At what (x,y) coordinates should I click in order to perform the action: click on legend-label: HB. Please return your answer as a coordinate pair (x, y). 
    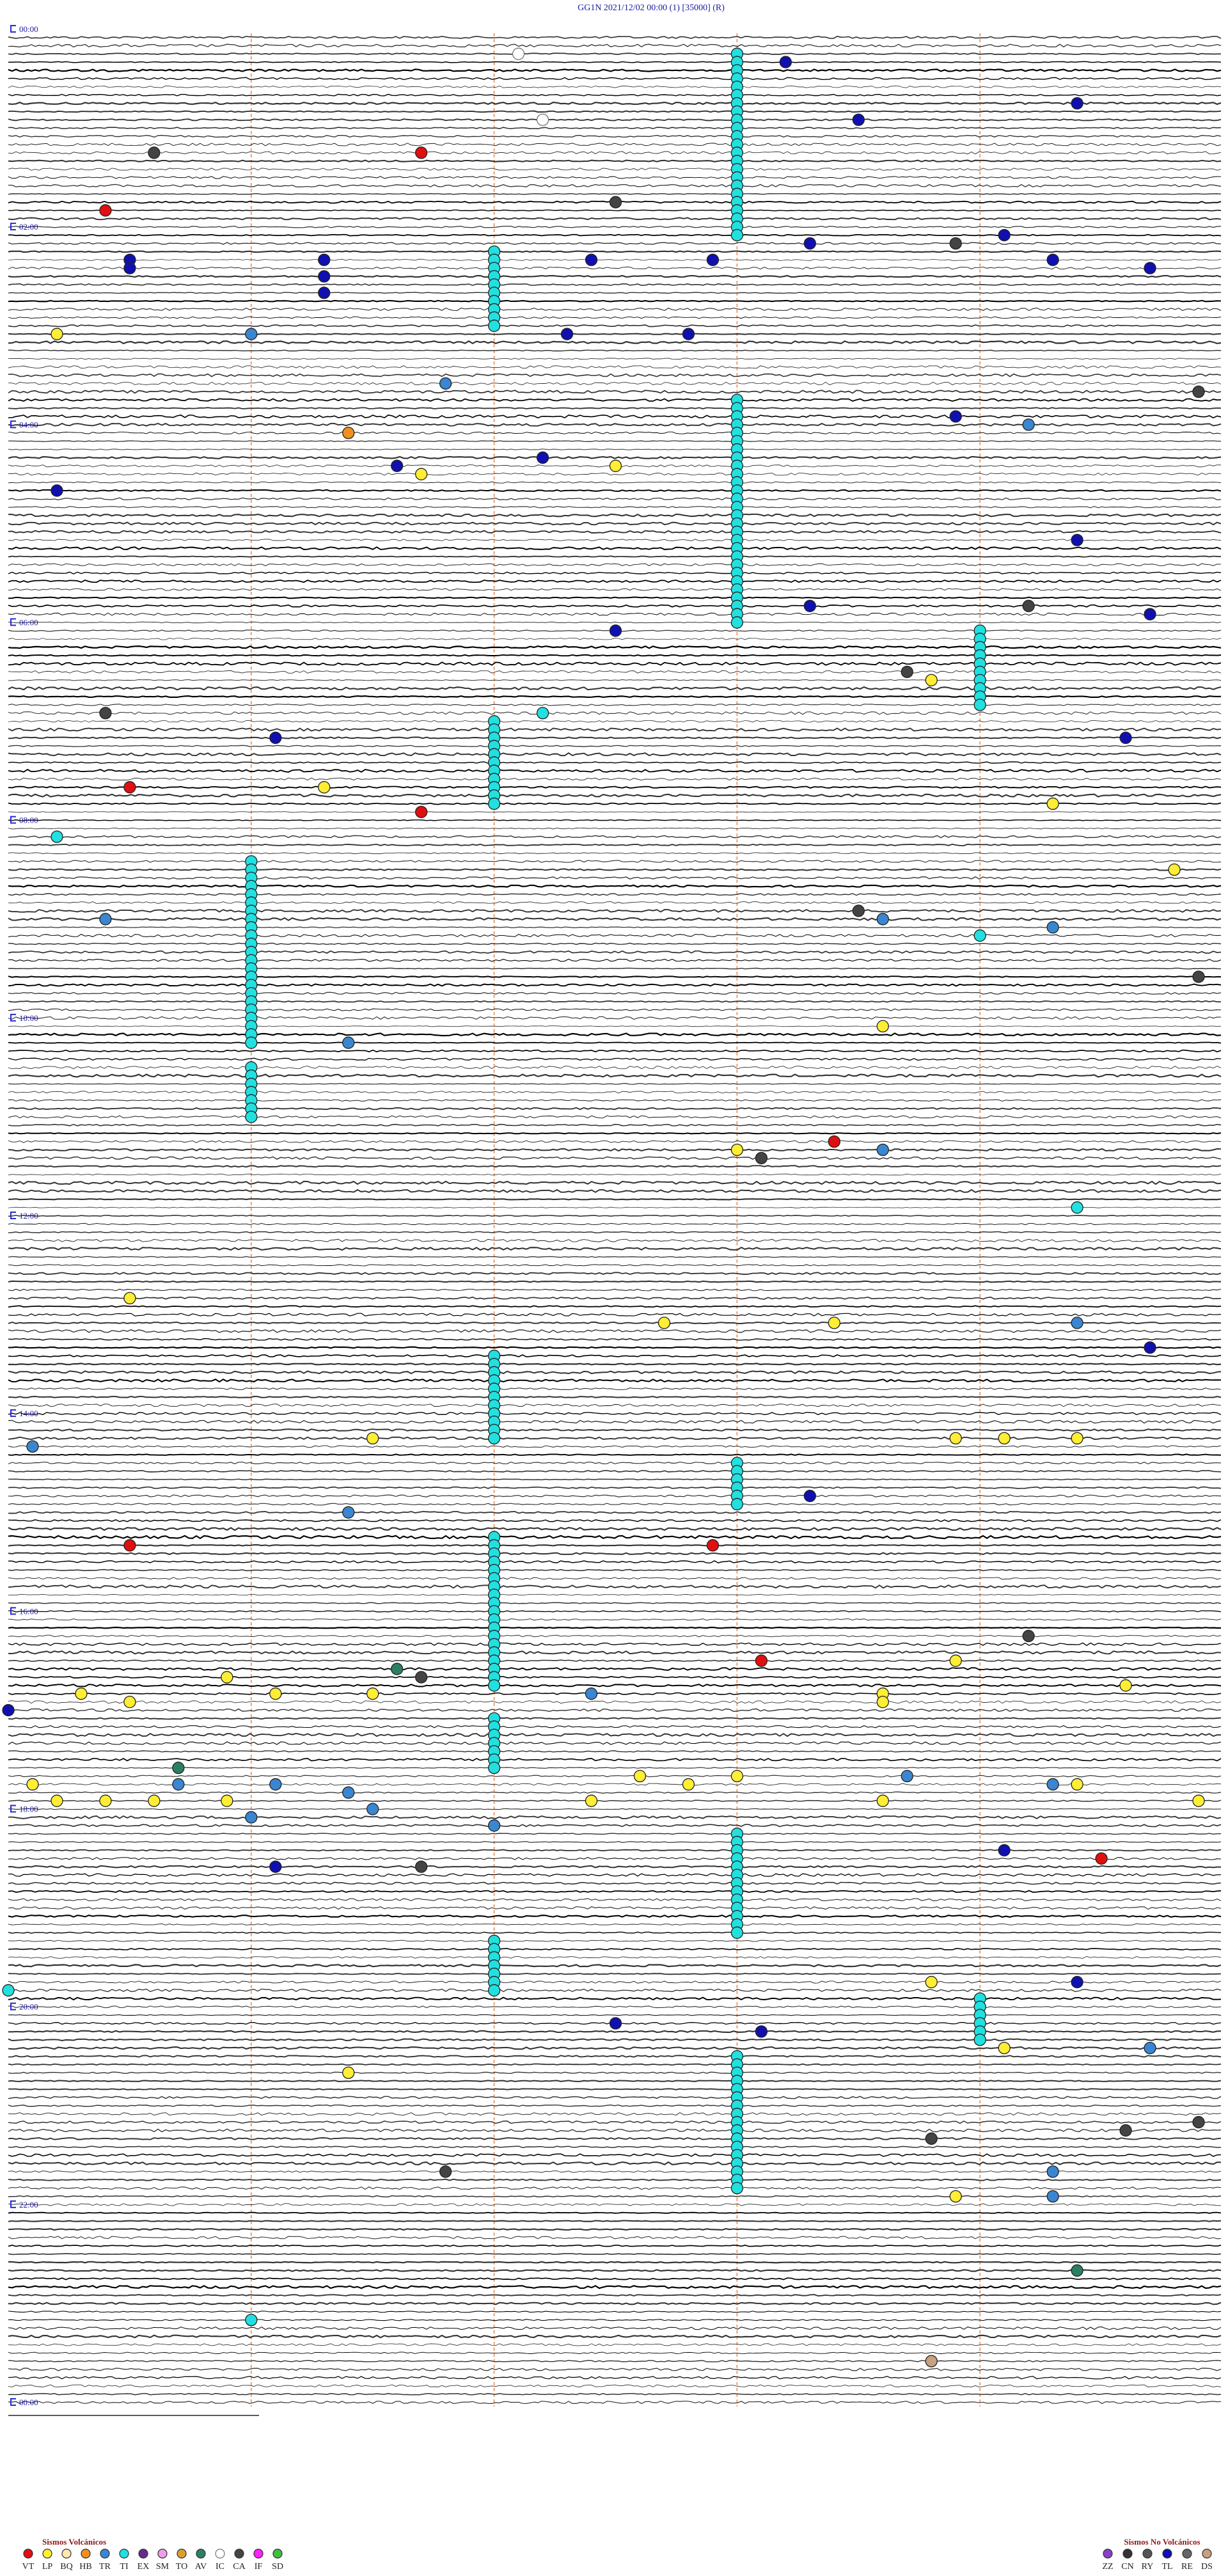
    Looking at the image, I should click on (85, 2567).